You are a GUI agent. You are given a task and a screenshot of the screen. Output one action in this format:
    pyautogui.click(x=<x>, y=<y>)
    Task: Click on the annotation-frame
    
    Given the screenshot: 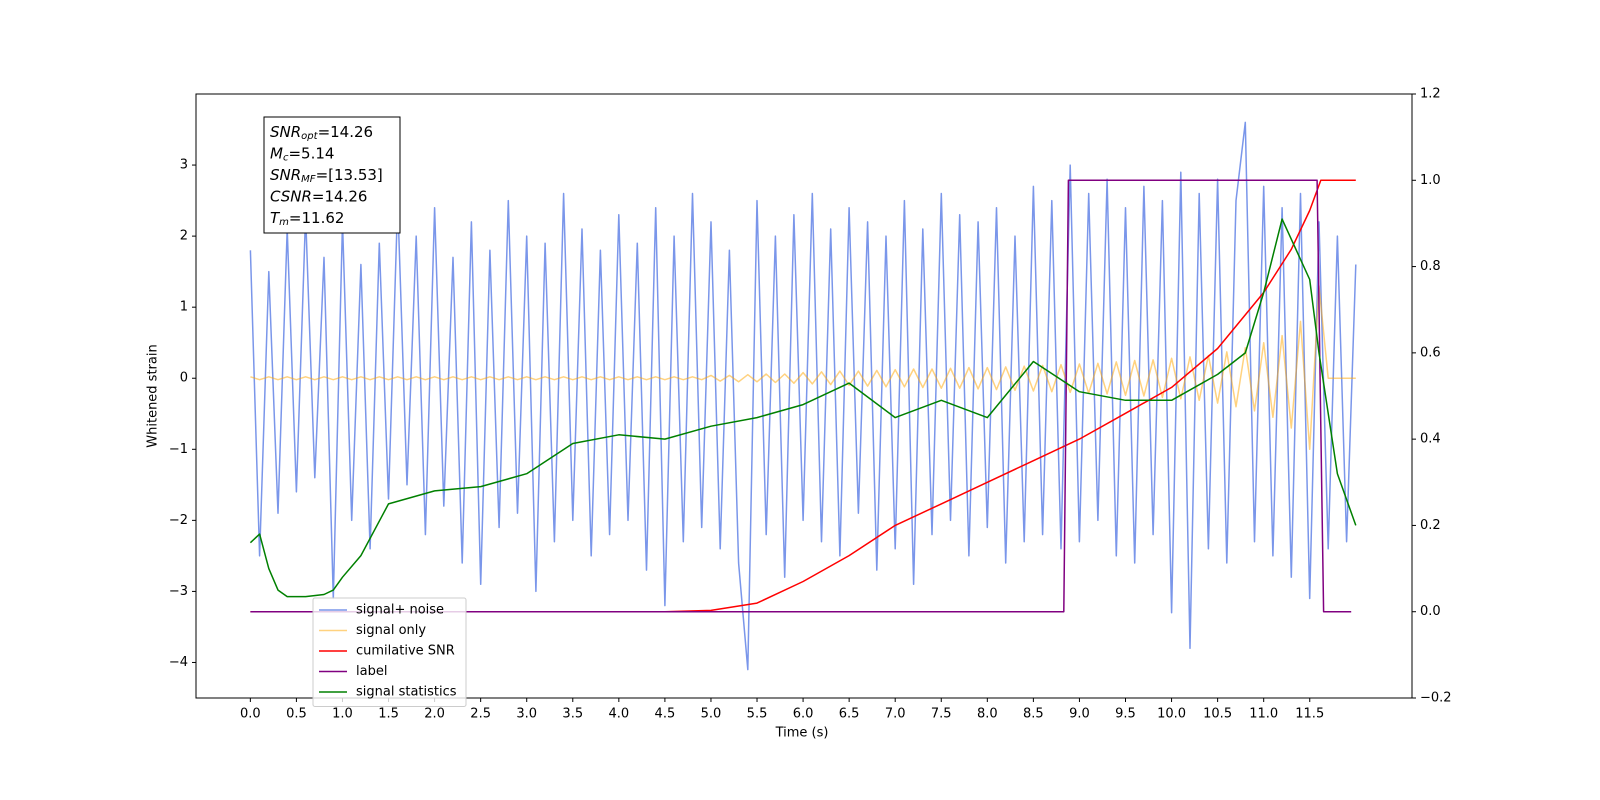 What is the action you would take?
    pyautogui.click(x=332, y=175)
    